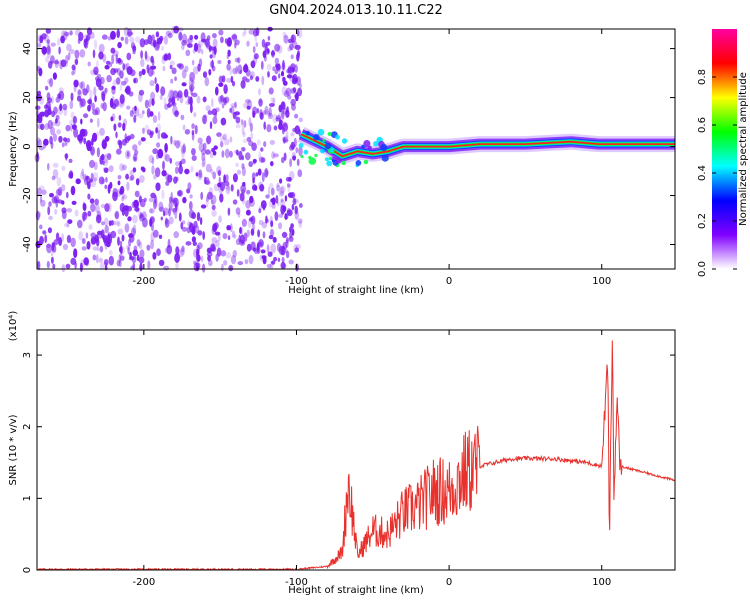 The height and width of the screenshot is (600, 750). I want to click on x-tick-label: -200, so click(143, 281).